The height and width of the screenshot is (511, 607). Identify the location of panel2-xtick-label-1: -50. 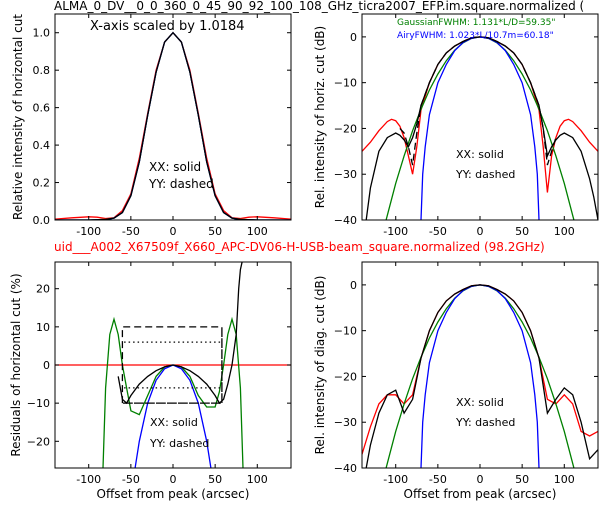
(131, 479).